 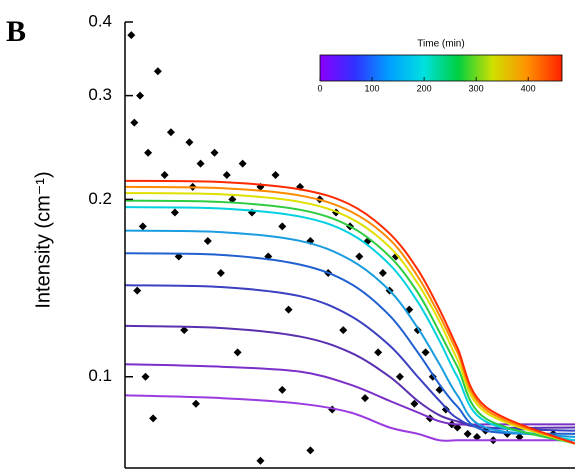 What do you see at coordinates (100, 375) in the screenshot?
I see `y-tick-label: 0.1` at bounding box center [100, 375].